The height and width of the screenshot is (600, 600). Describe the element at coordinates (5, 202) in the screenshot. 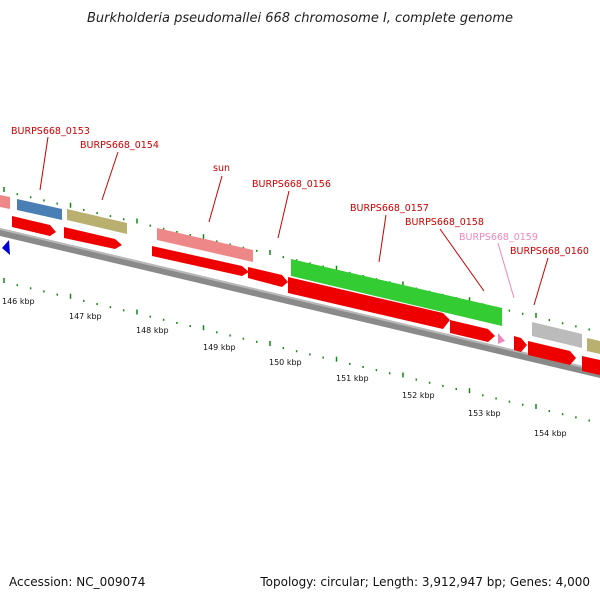

I see `gene-bar-left-partial` at that location.